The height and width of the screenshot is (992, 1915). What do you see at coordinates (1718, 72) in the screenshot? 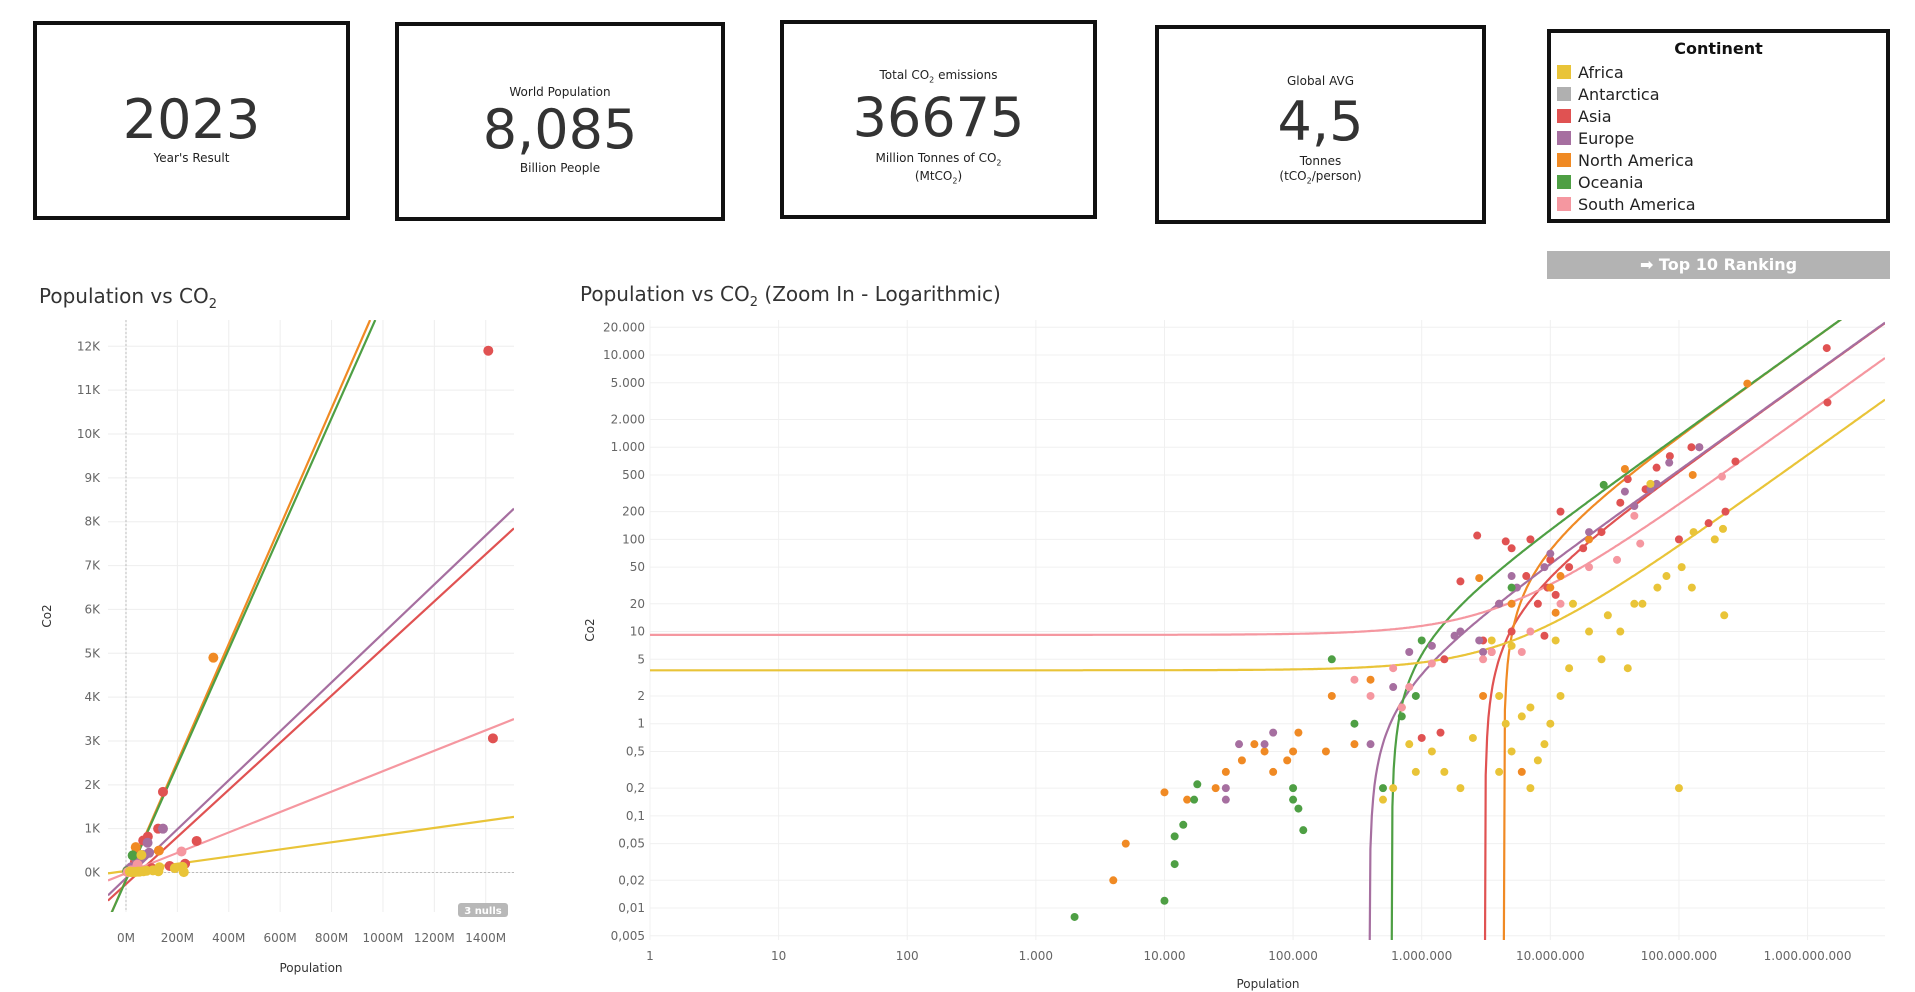
I see `legend-item-africa: Africa` at bounding box center [1718, 72].